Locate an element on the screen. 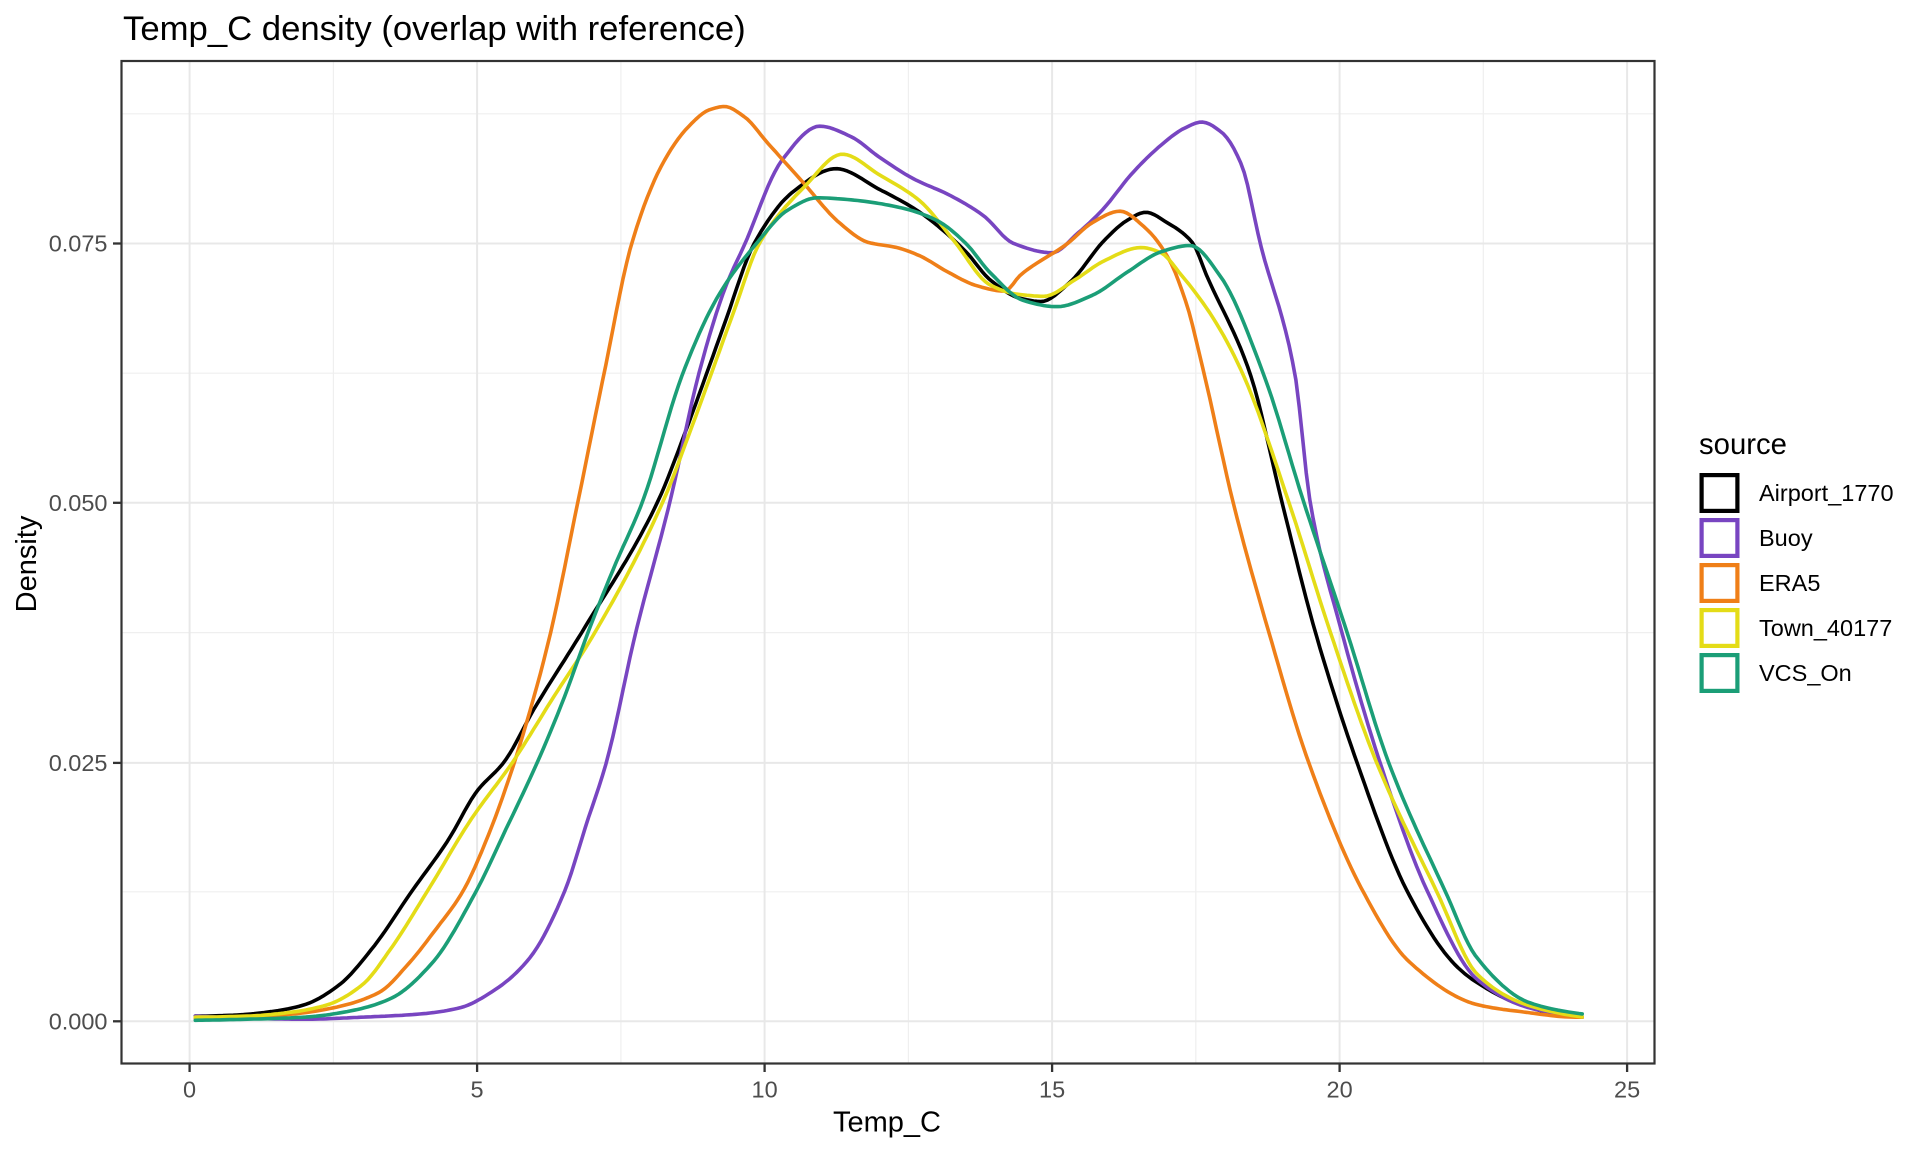  svg-text: ERA5 is located at coordinates (1789, 583).